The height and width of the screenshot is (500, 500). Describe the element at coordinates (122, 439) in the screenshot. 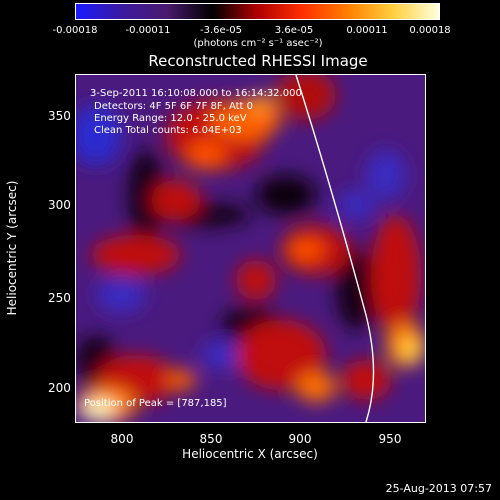

I see `x-tick: 800` at that location.